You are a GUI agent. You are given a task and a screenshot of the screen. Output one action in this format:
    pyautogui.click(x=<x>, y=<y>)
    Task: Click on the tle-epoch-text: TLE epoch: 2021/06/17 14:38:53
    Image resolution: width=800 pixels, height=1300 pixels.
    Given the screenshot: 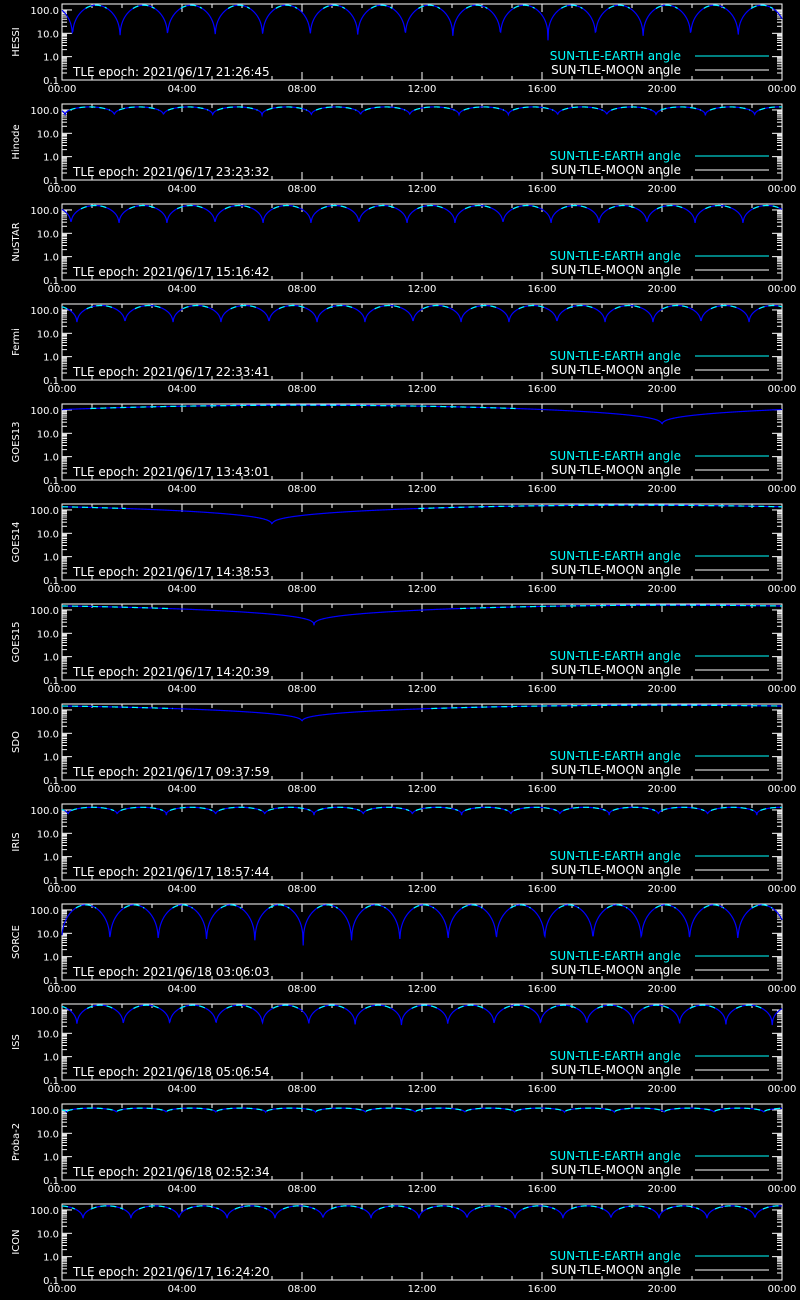 What is the action you would take?
    pyautogui.click(x=171, y=572)
    